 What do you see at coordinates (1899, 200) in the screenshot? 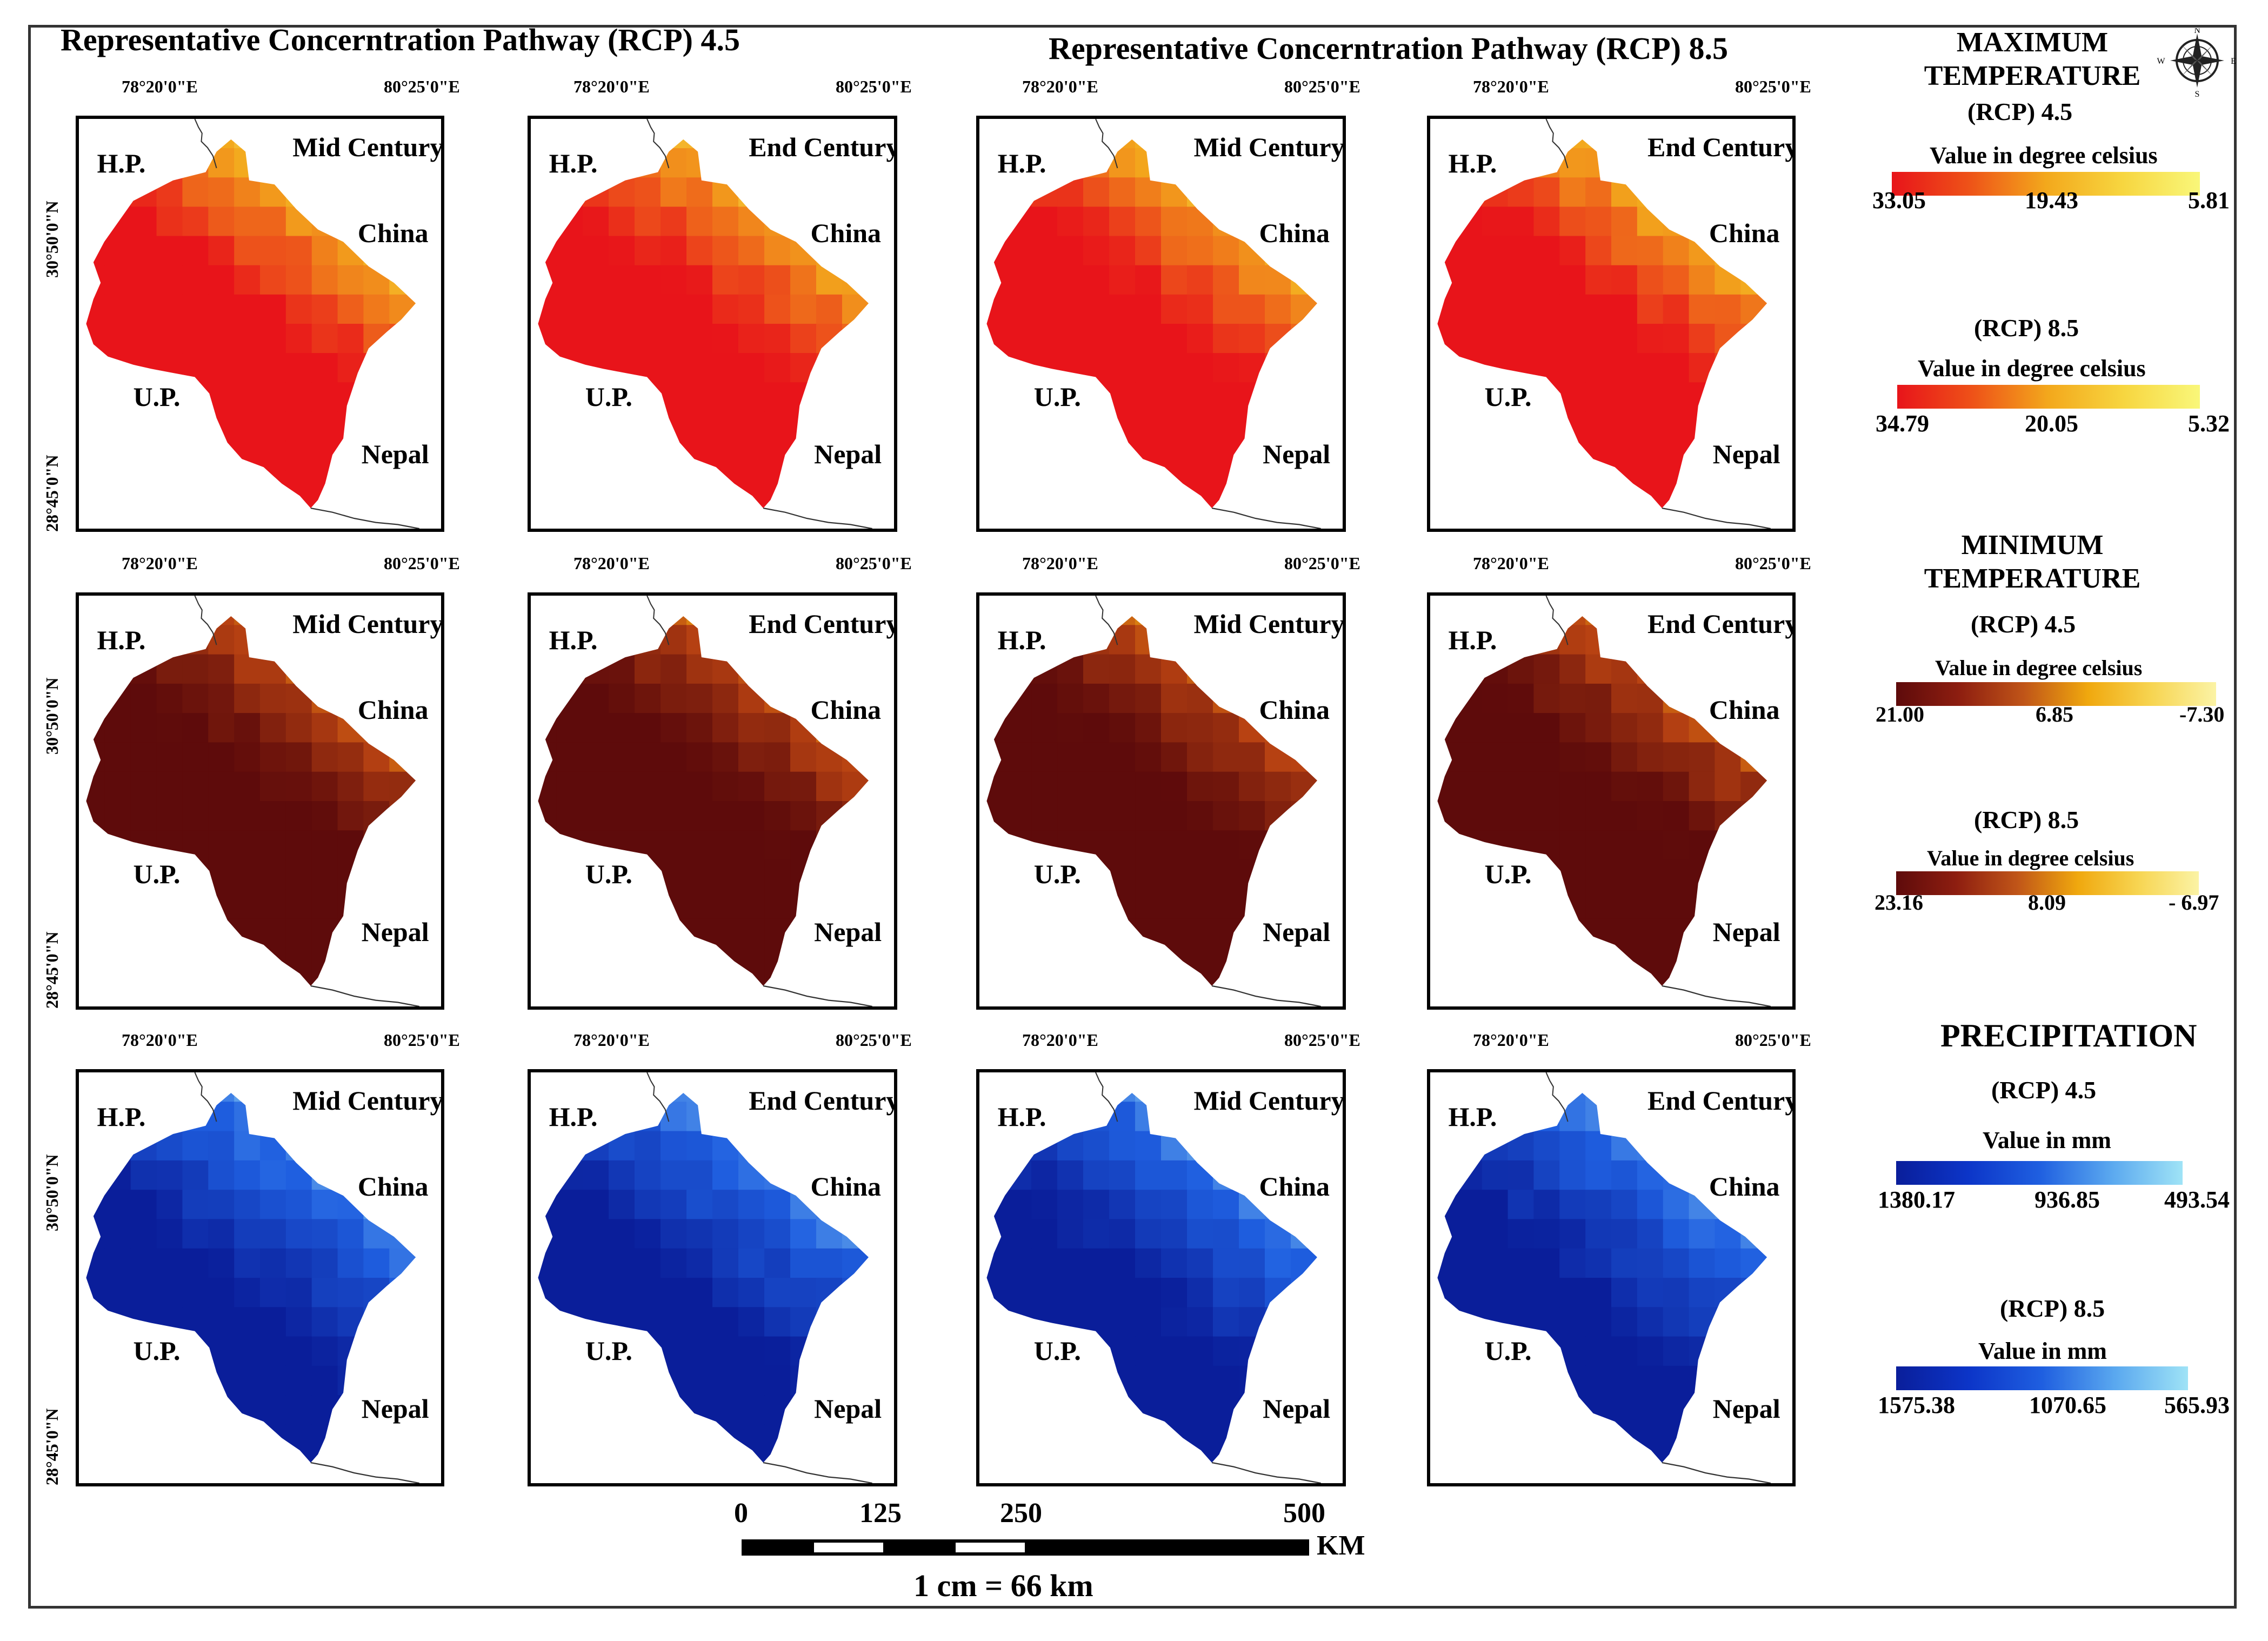
I see `legend-max45-low: 33.05` at bounding box center [1899, 200].